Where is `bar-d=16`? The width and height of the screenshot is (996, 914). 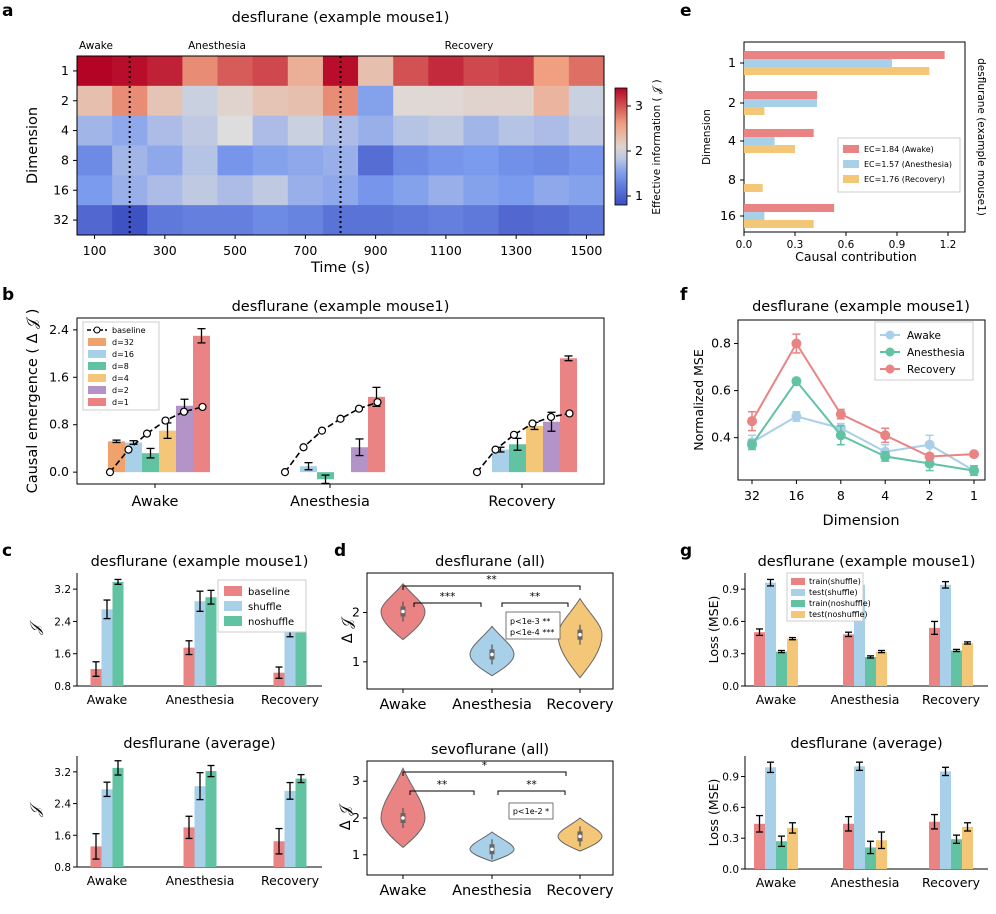
bar-d=16 is located at coordinates (500, 461).